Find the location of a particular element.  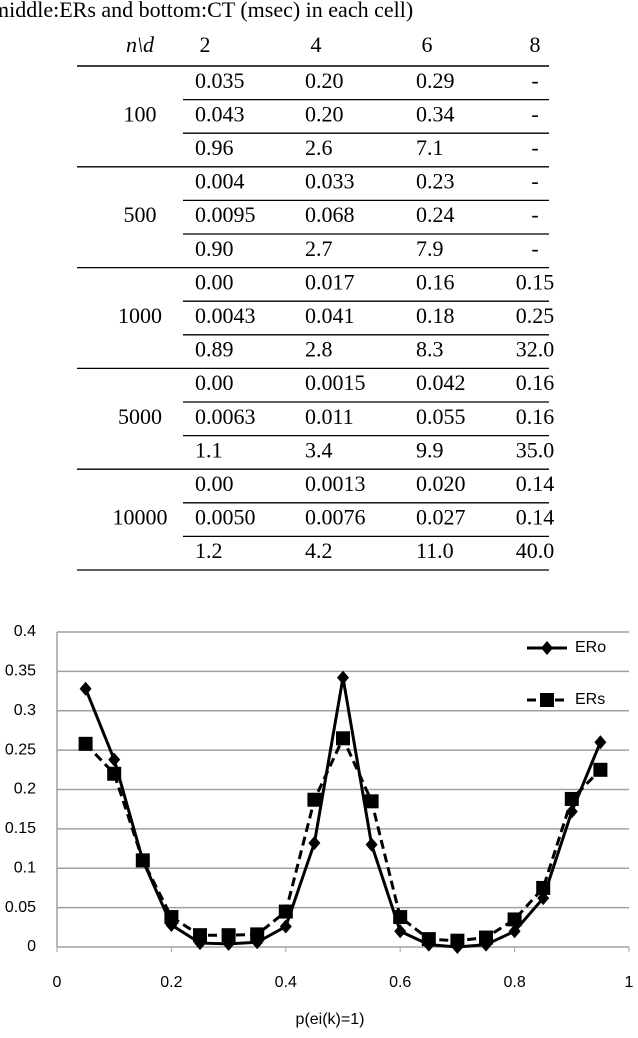

table-cell: 0.011 is located at coordinates (329, 416).